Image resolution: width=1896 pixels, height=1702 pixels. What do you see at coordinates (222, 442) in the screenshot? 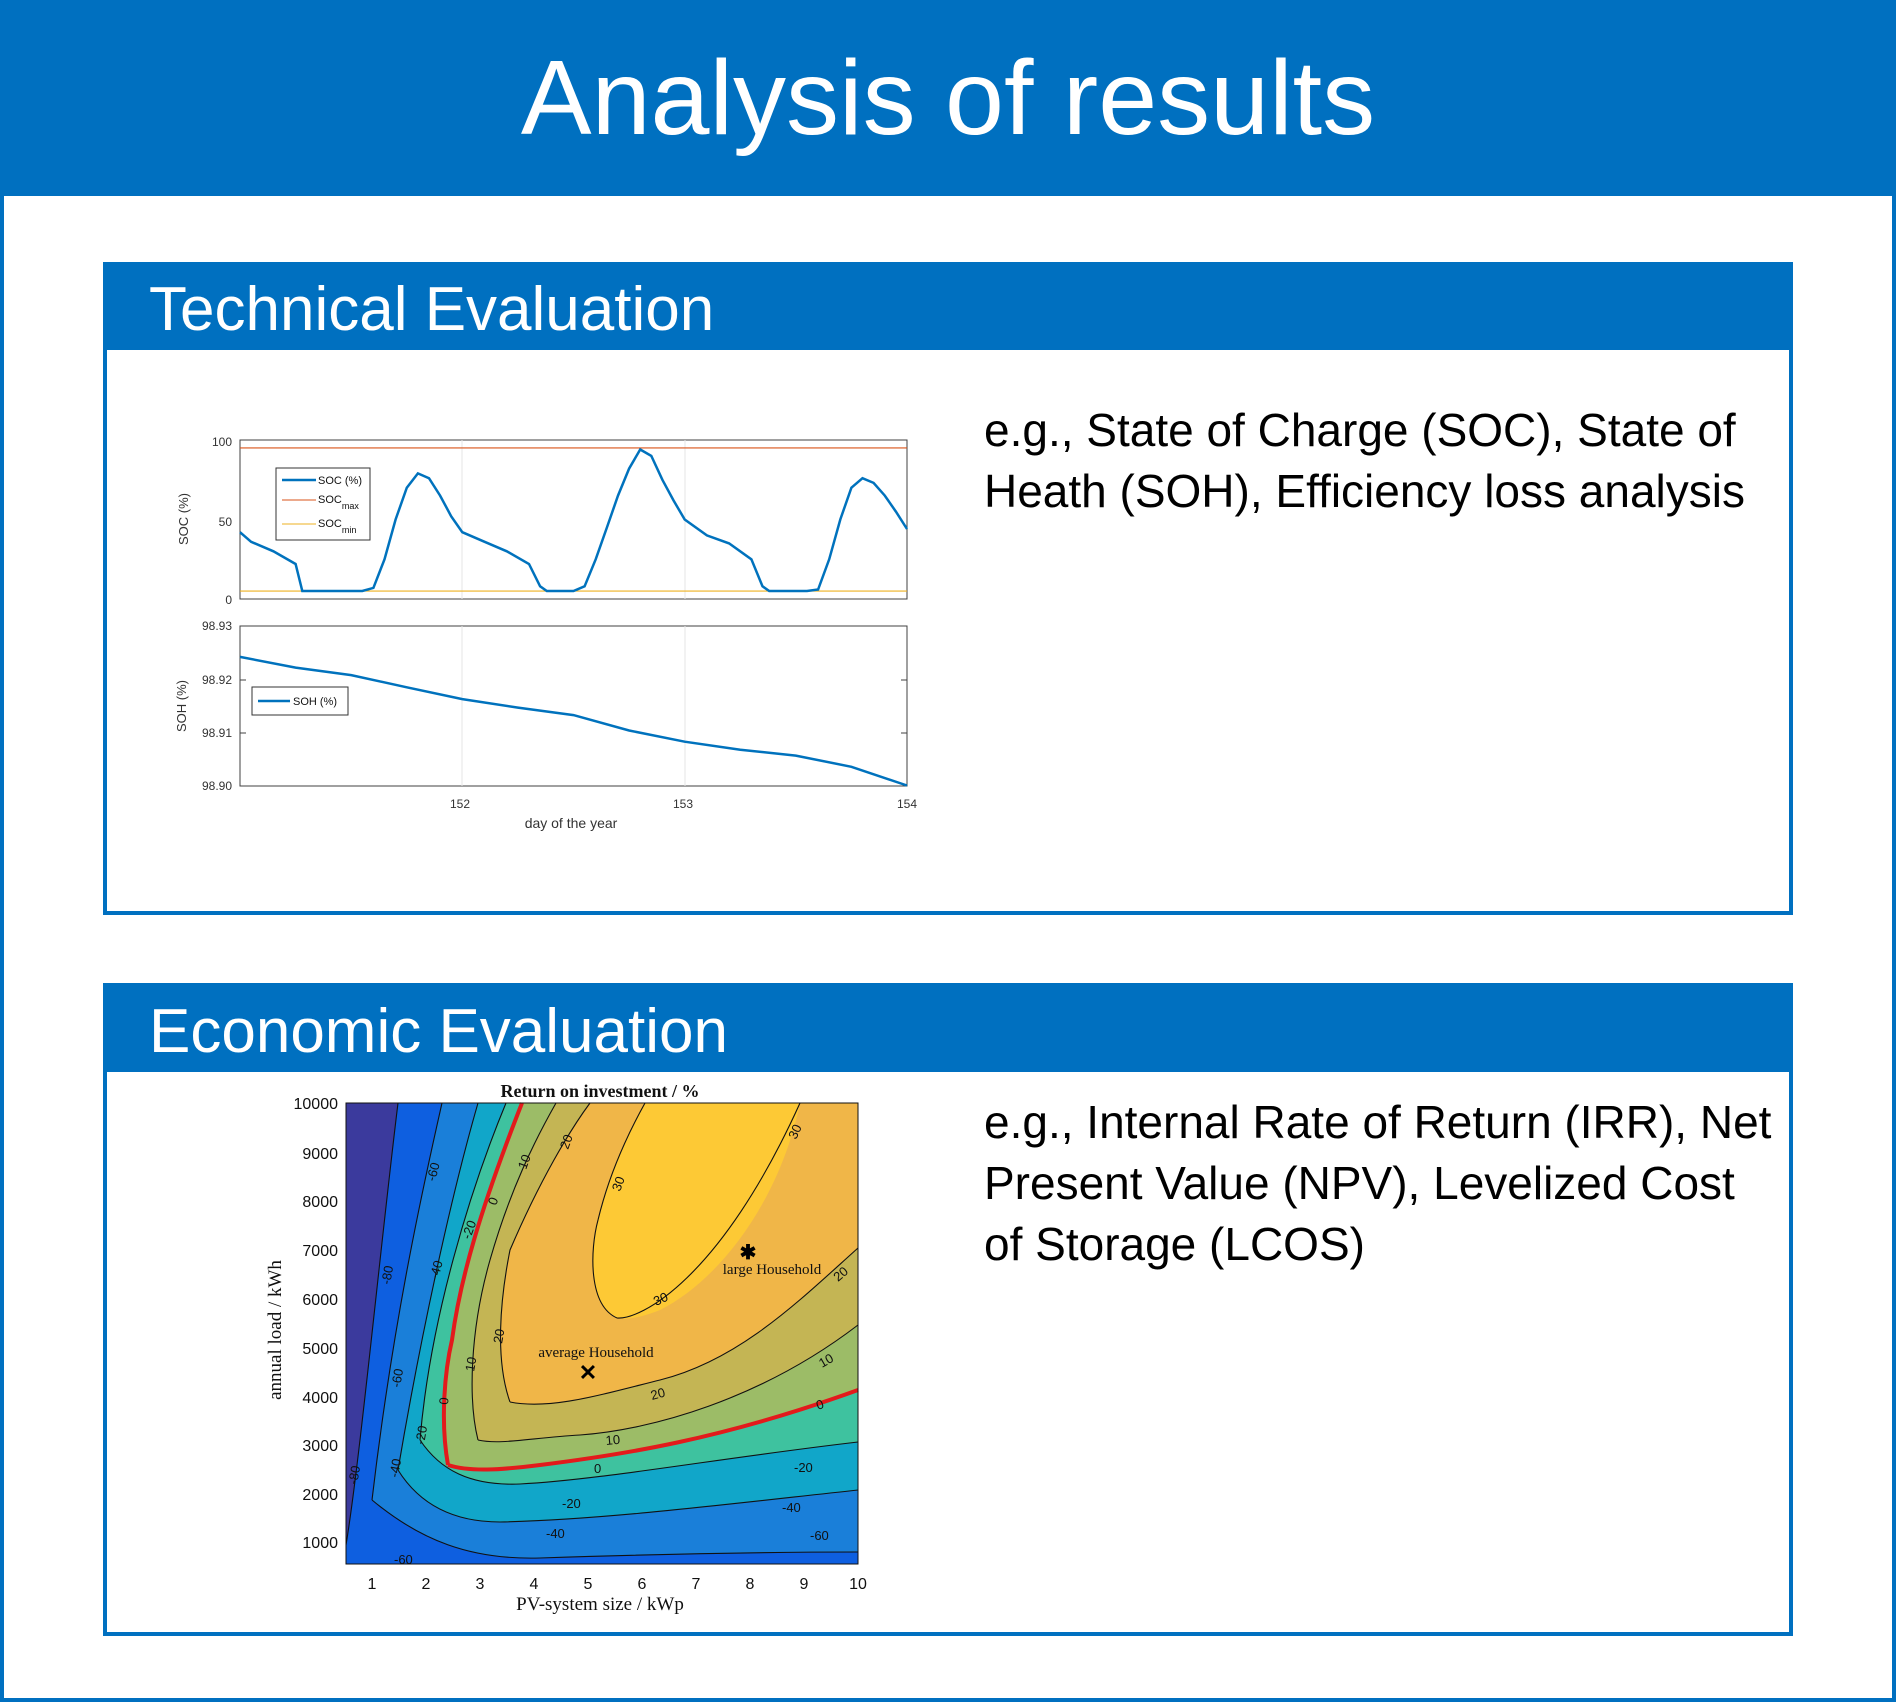
I see `soc-ytick-label: 100` at bounding box center [222, 442].